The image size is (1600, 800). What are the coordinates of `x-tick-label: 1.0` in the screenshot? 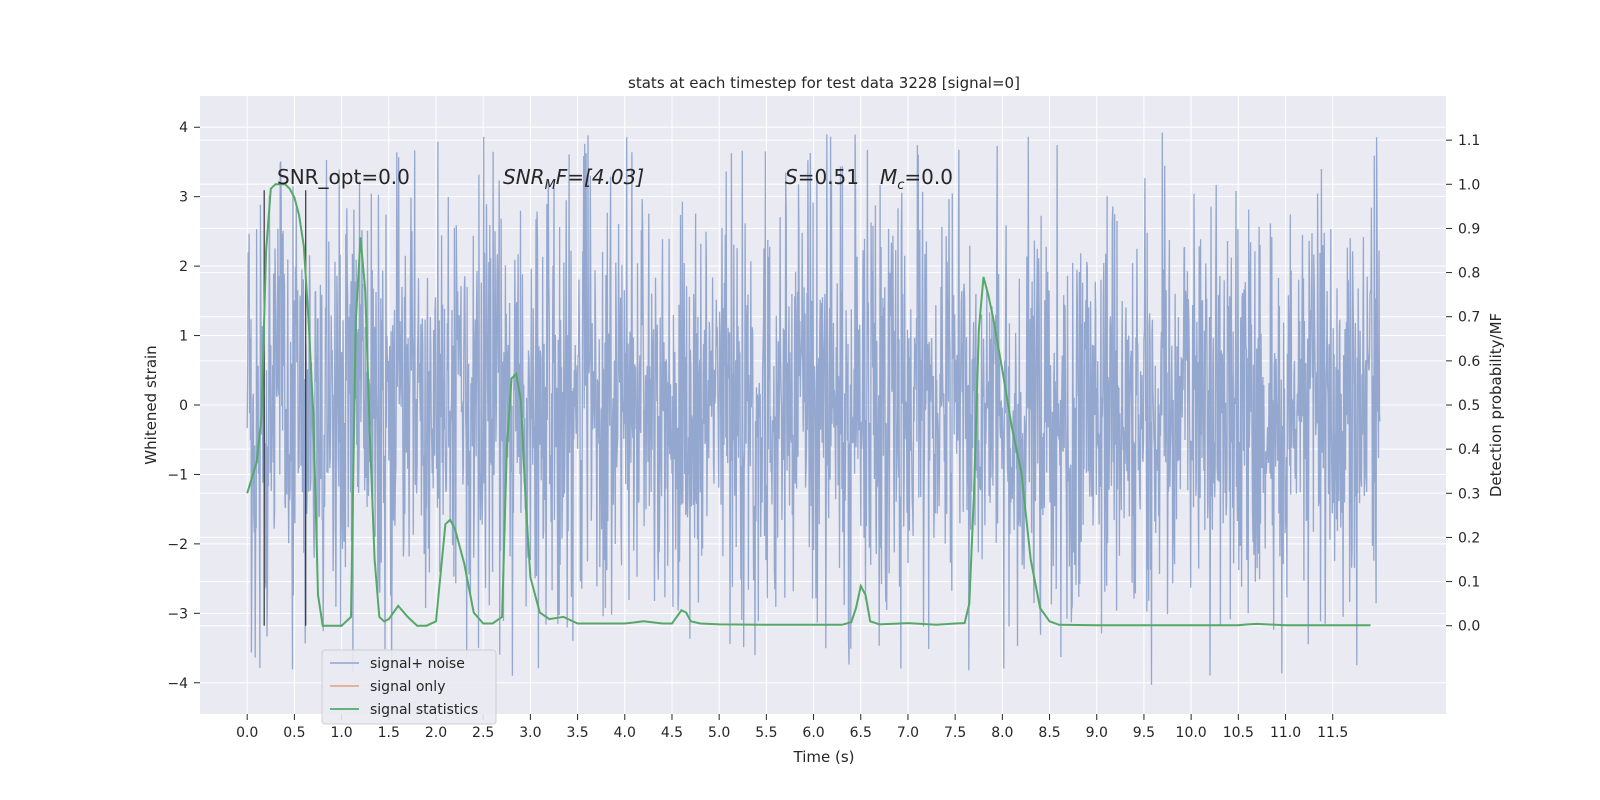 It's located at (341, 733).